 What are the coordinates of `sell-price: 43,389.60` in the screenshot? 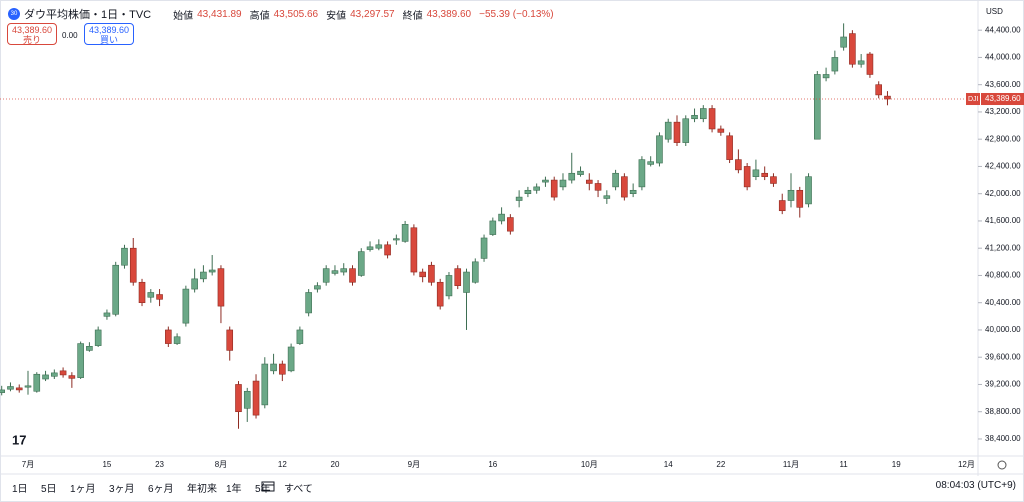 It's located at (32, 30).